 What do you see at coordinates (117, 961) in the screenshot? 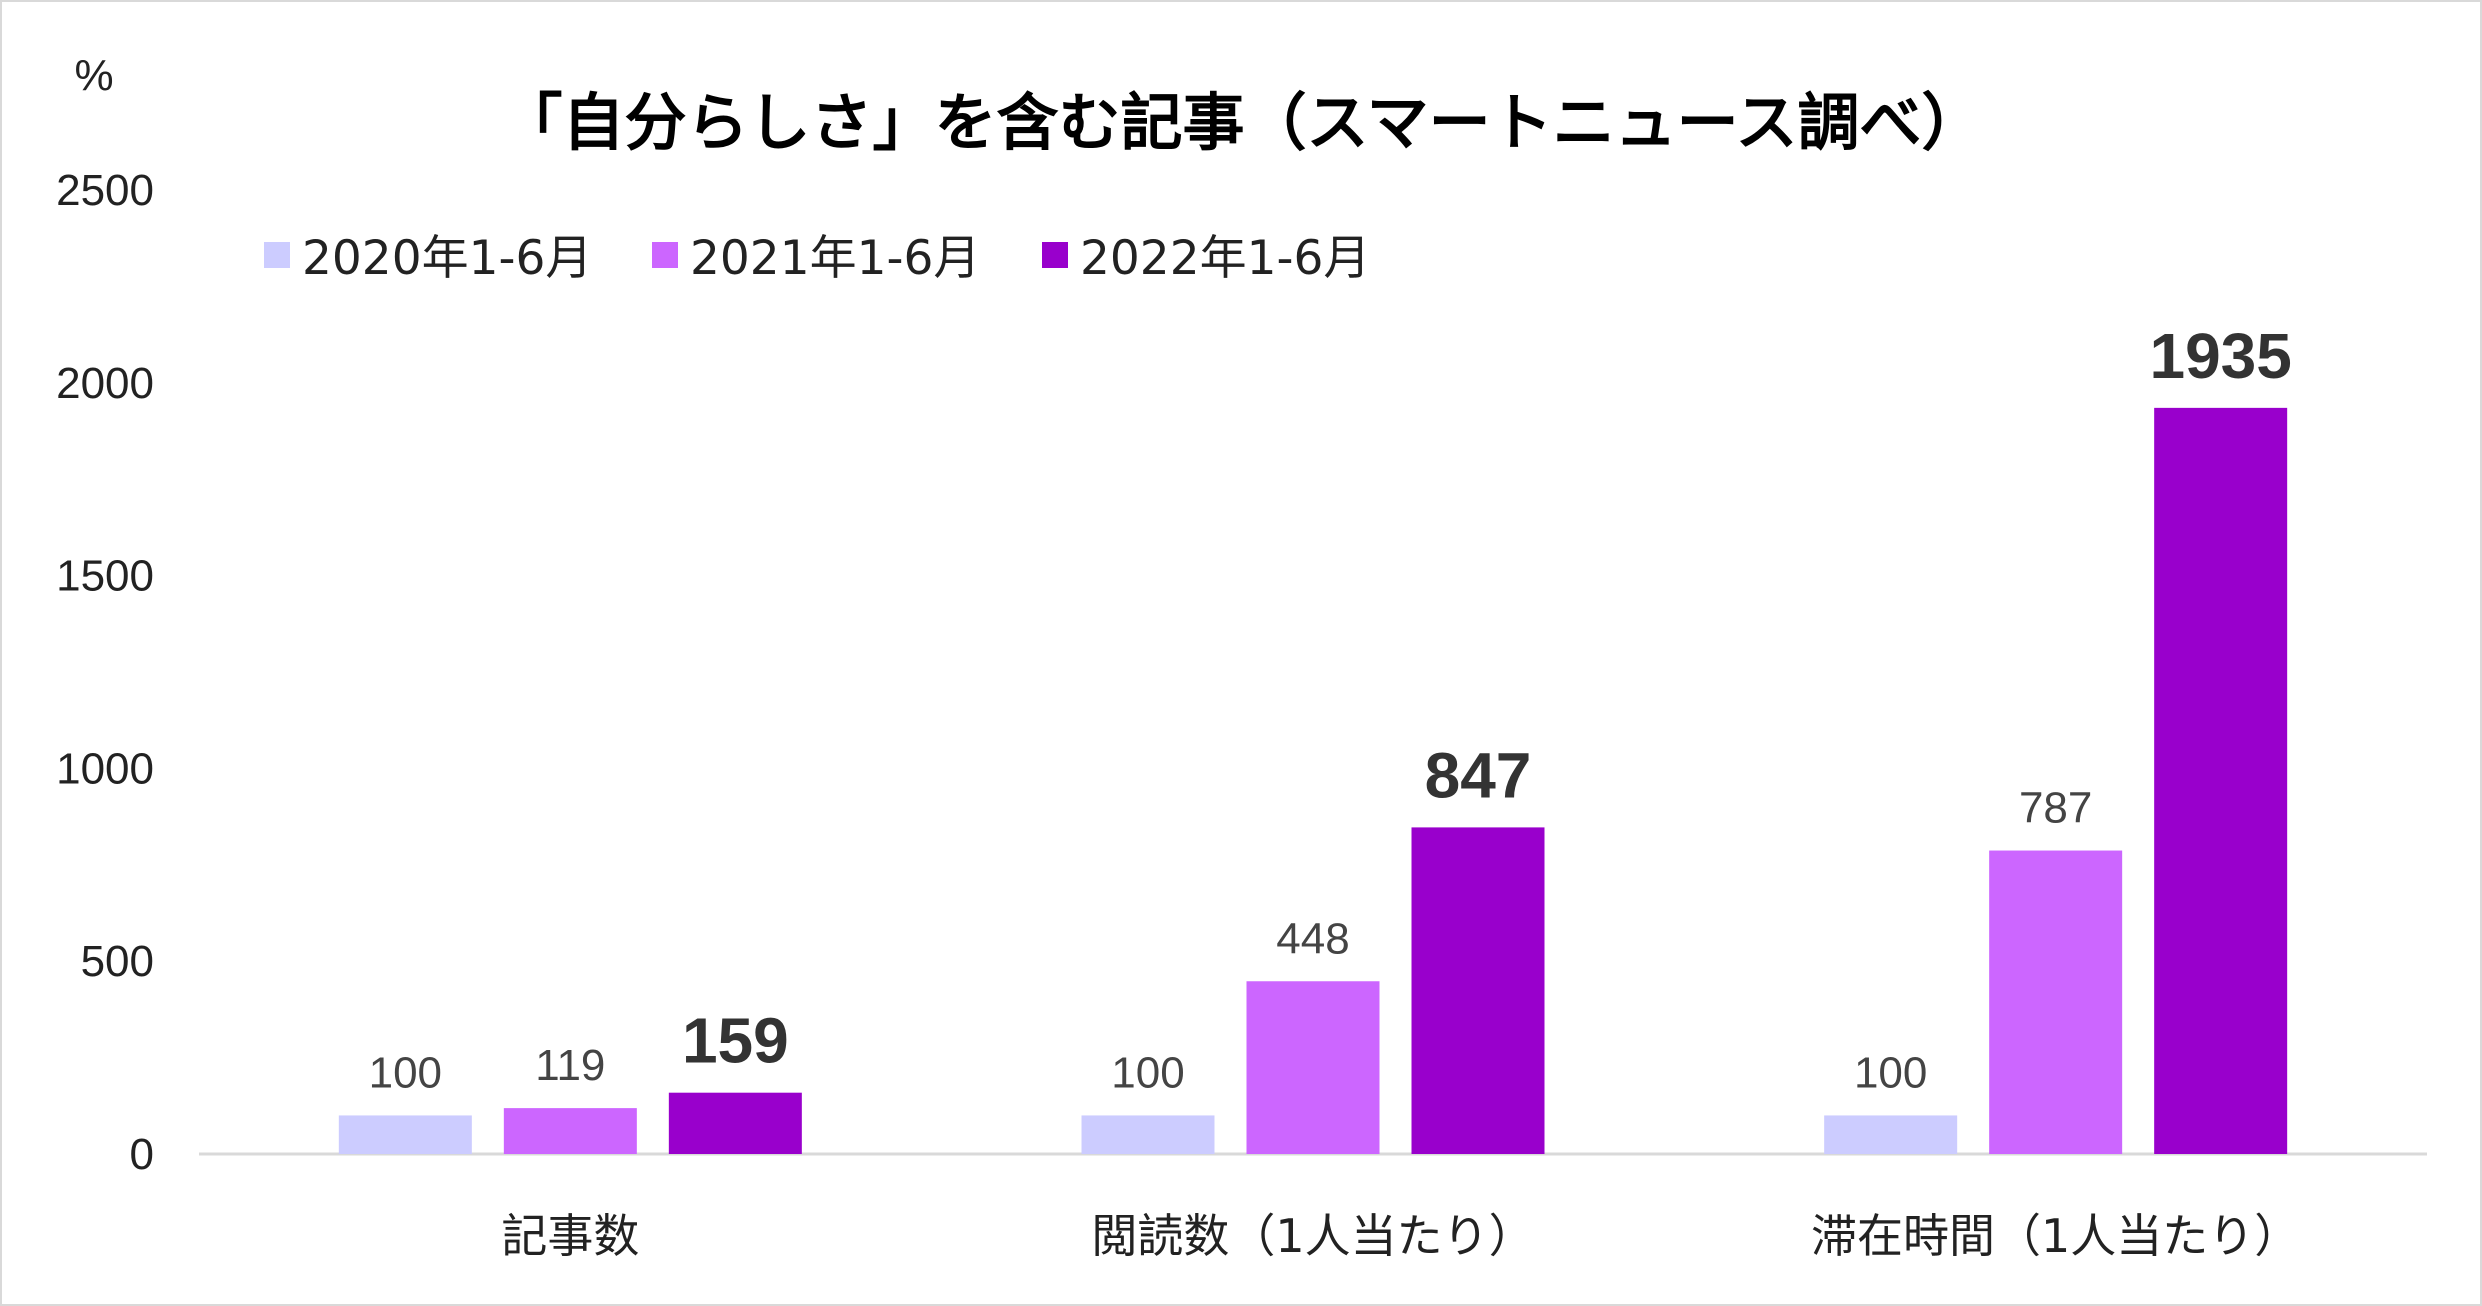
I see `y-tick-label: 500` at bounding box center [117, 961].